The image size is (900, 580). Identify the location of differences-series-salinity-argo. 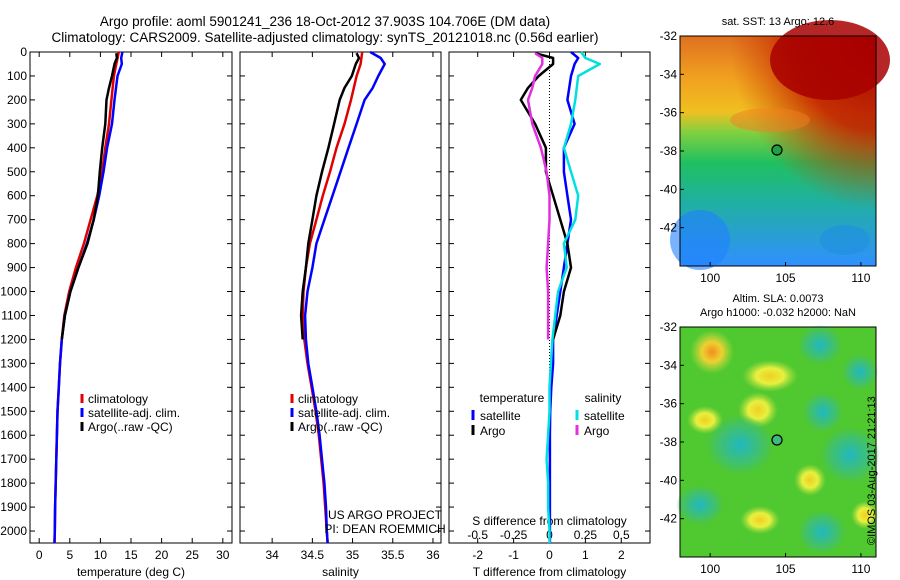
(538, 196).